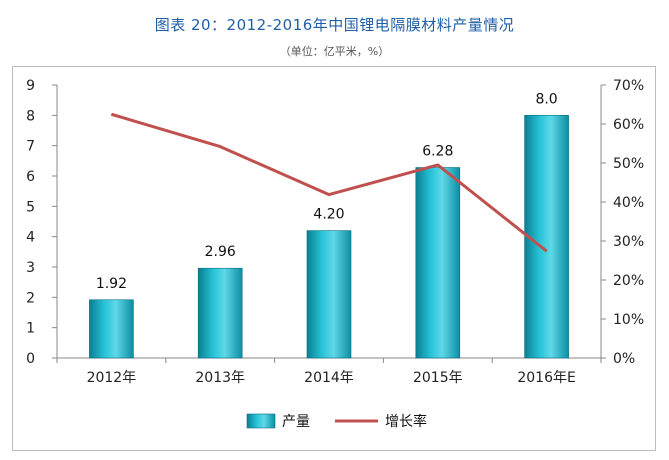 This screenshot has width=669, height=460. I want to click on left-y-tick-label: 7, so click(30, 147).